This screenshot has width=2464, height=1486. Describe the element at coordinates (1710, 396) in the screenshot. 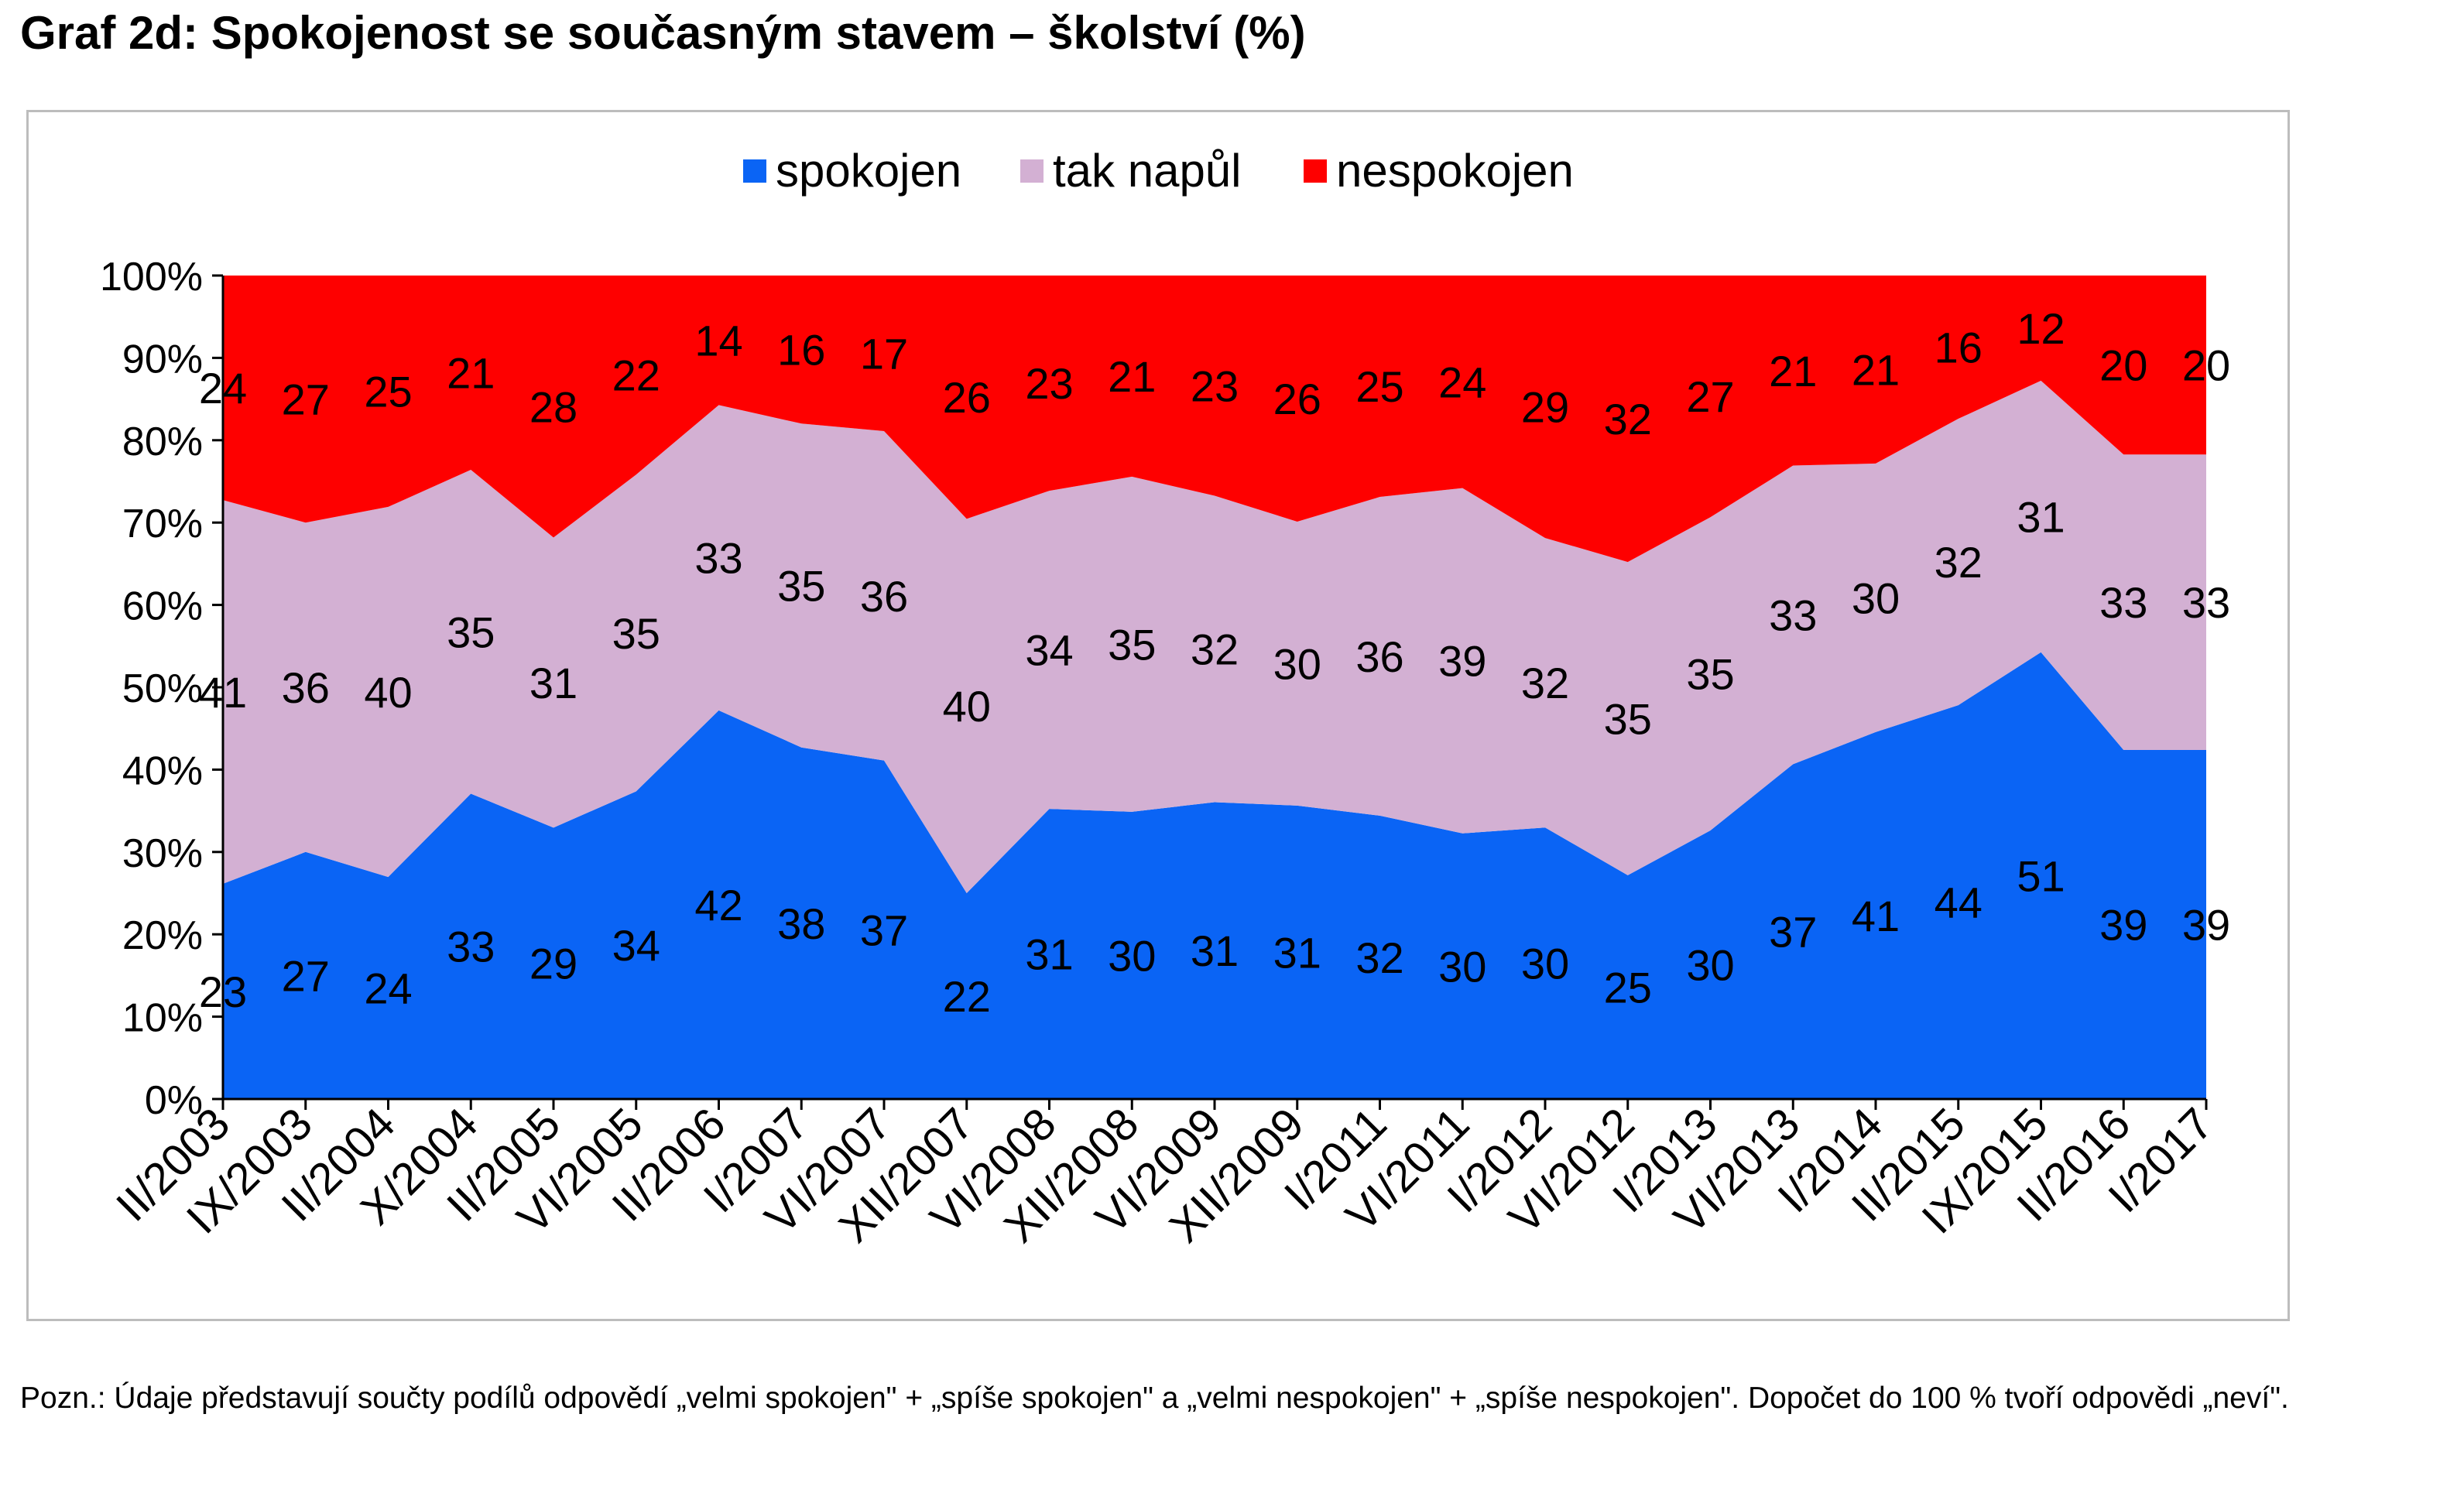

I see `data-label-nespokojen: 27` at that location.